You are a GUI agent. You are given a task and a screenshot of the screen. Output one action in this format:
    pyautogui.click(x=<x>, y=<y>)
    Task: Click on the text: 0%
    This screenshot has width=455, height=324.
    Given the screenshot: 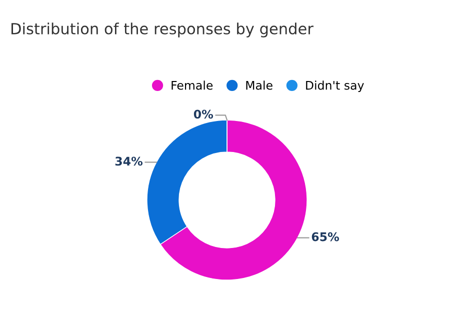 What is the action you would take?
    pyautogui.click(x=204, y=114)
    